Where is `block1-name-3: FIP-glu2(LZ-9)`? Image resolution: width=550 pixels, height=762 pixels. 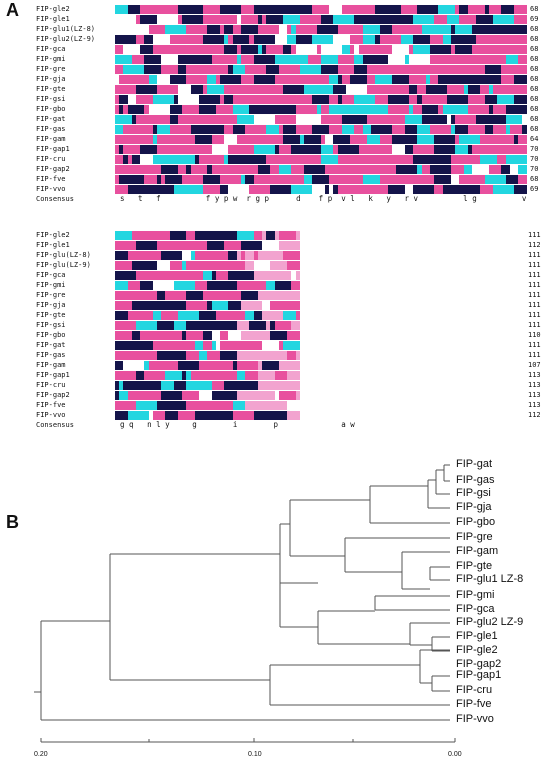
block1-name-3: FIP-glu2(LZ-9) is located at coordinates (66, 39).